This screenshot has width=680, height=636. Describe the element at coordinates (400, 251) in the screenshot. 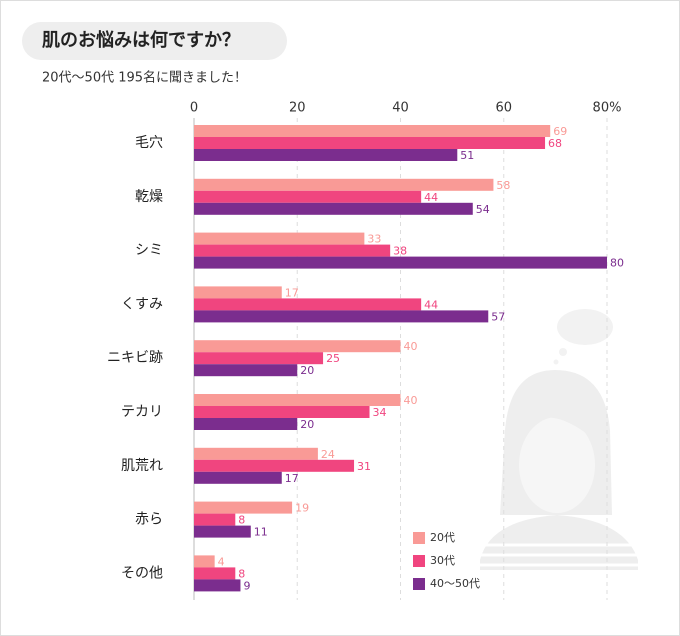

I see `value-label: 38` at that location.